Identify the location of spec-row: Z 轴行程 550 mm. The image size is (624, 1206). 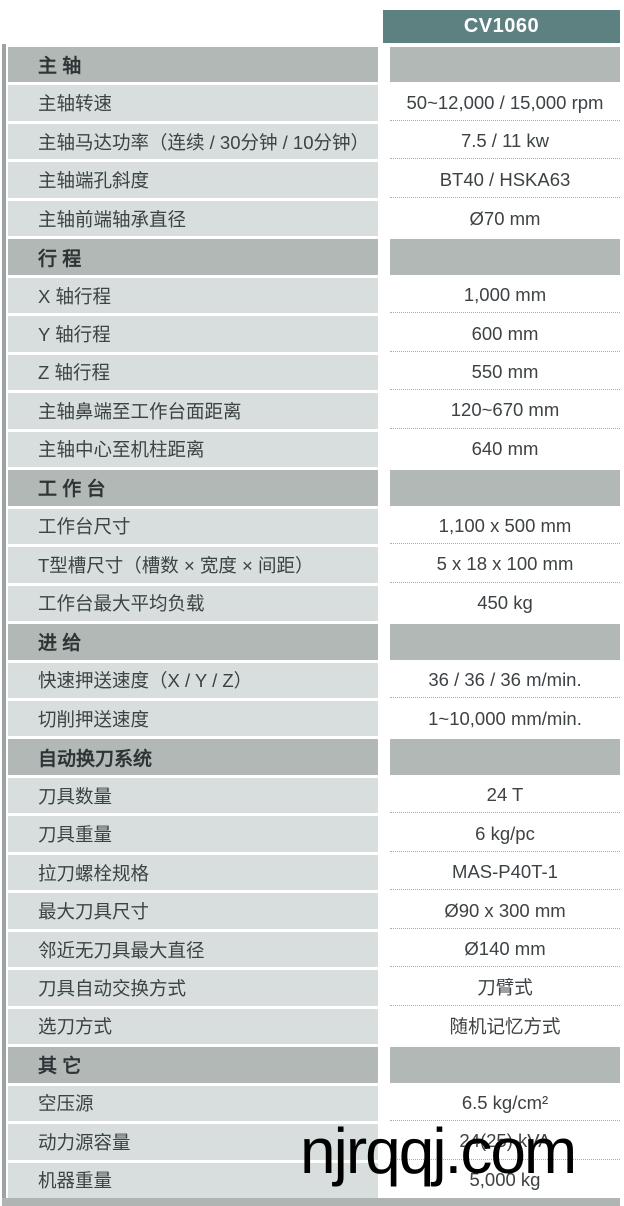
(312, 372).